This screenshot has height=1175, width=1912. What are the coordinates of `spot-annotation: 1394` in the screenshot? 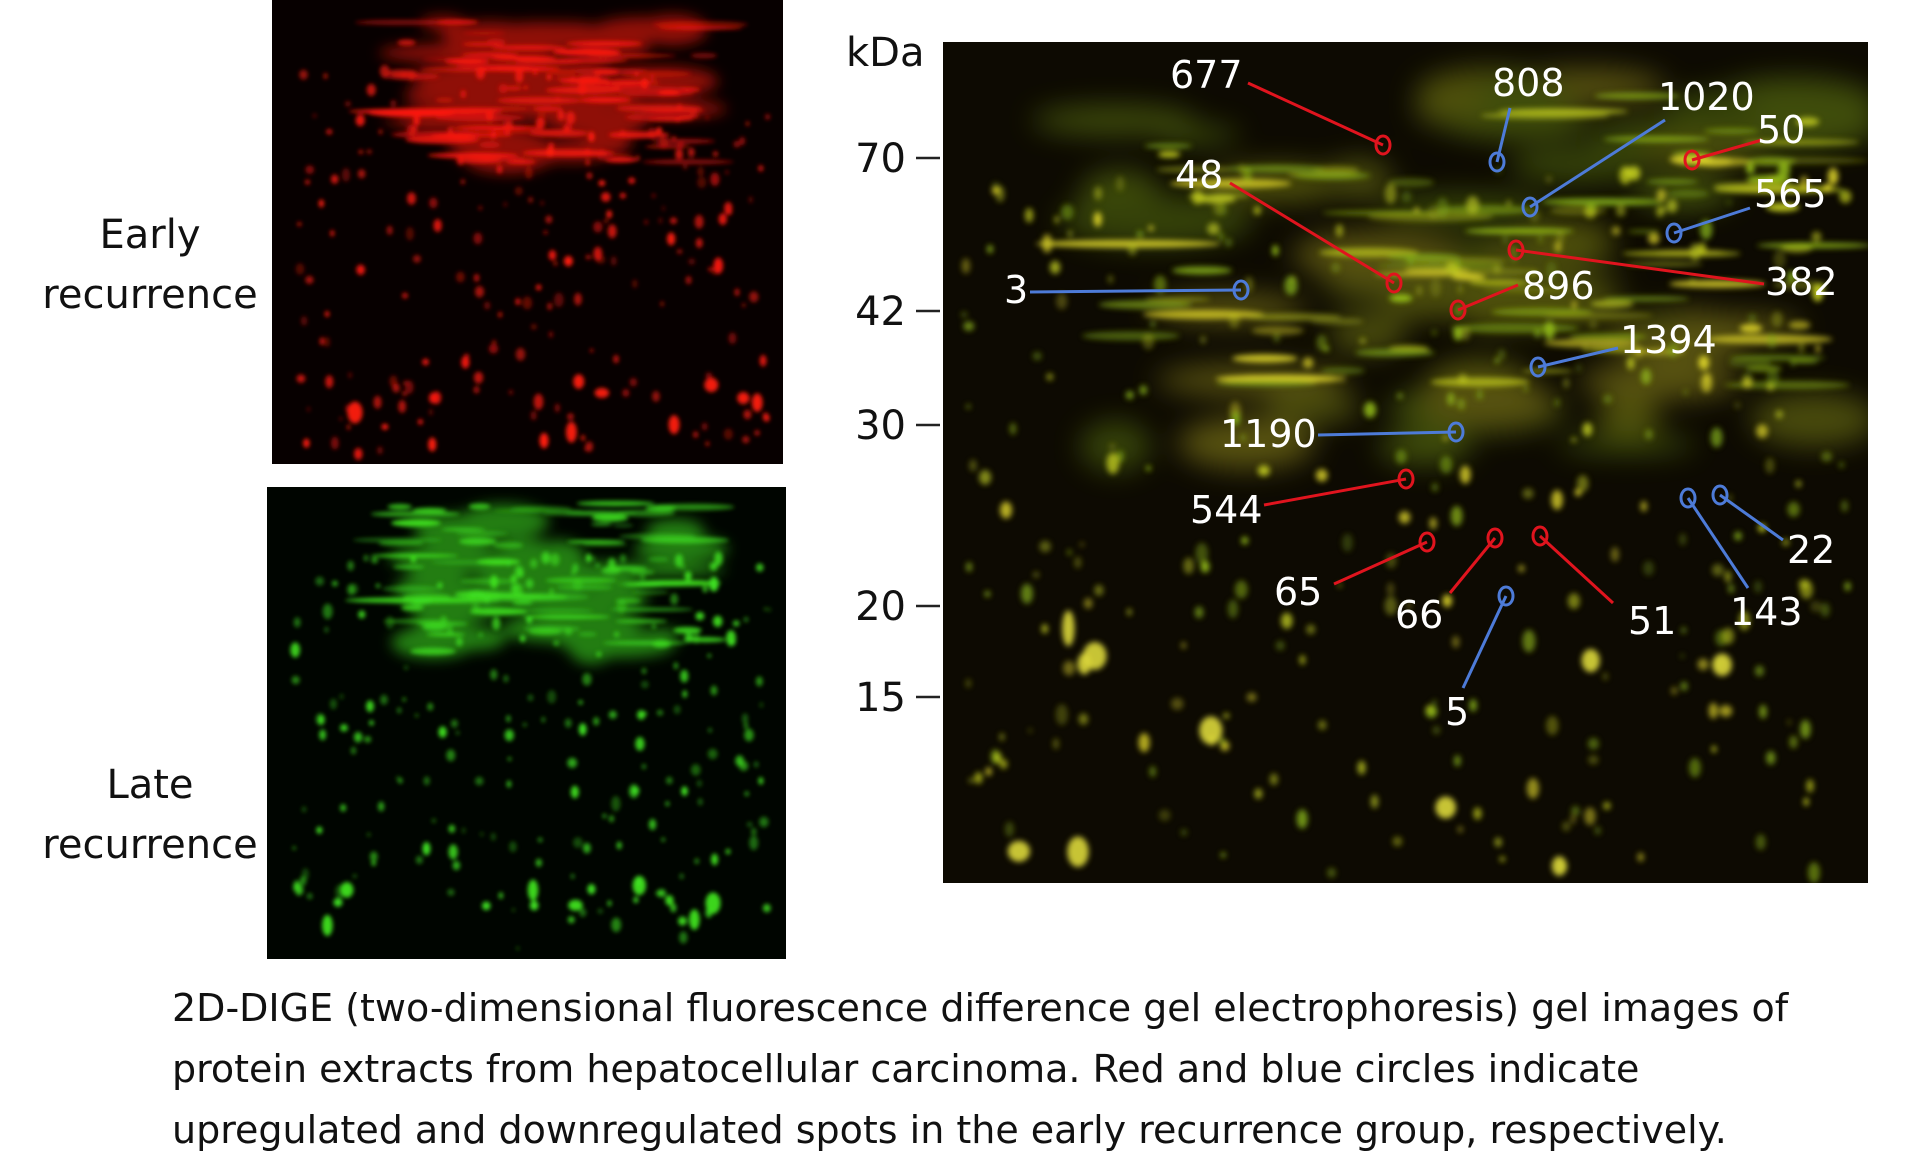 It's located at (1623, 348).